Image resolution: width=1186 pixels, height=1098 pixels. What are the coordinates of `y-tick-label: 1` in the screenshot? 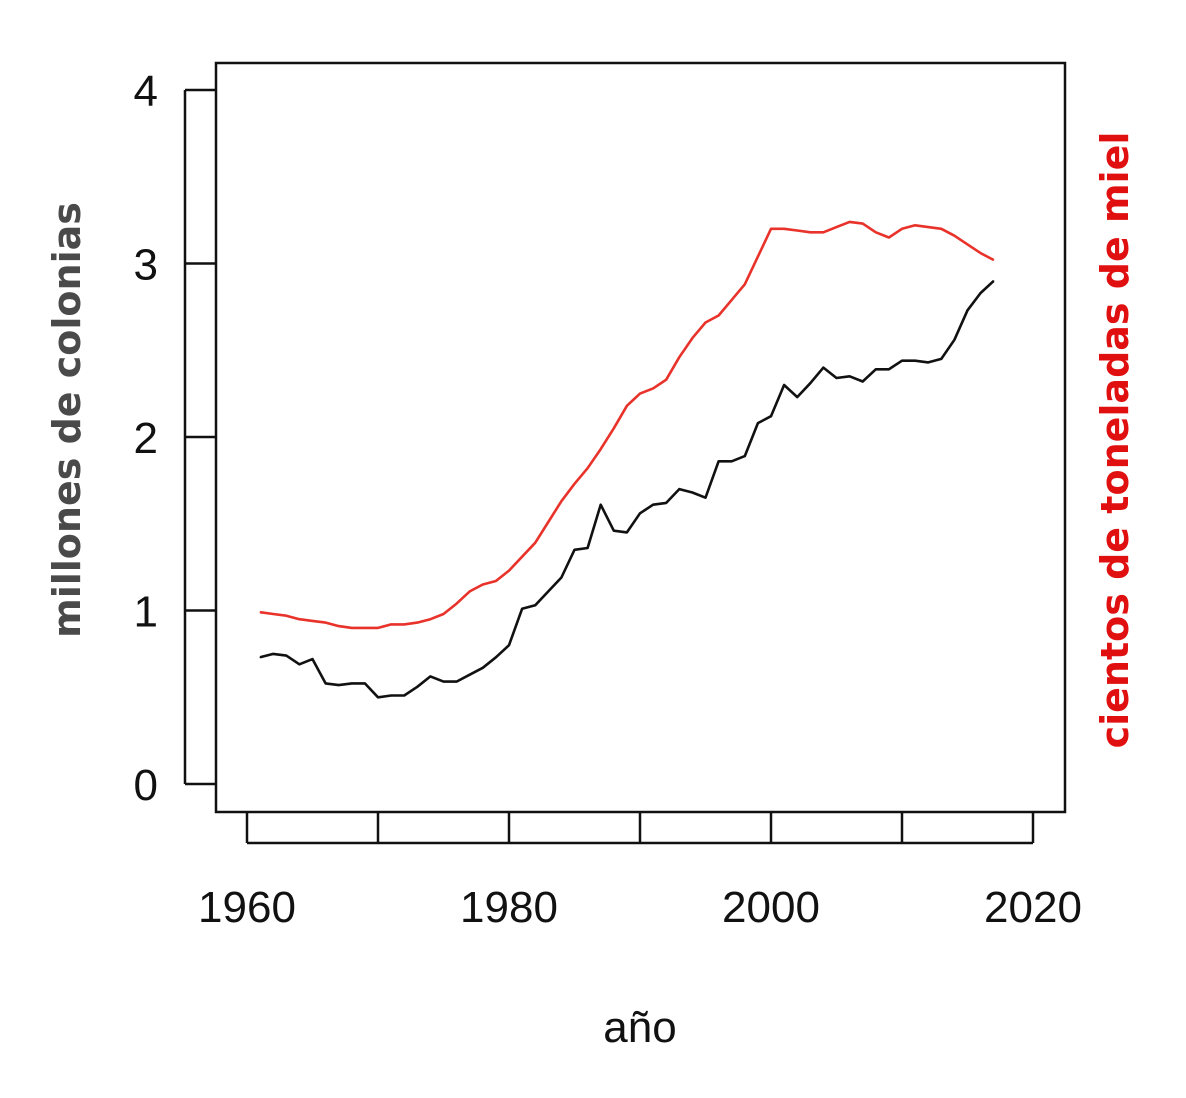 It's located at (146, 612).